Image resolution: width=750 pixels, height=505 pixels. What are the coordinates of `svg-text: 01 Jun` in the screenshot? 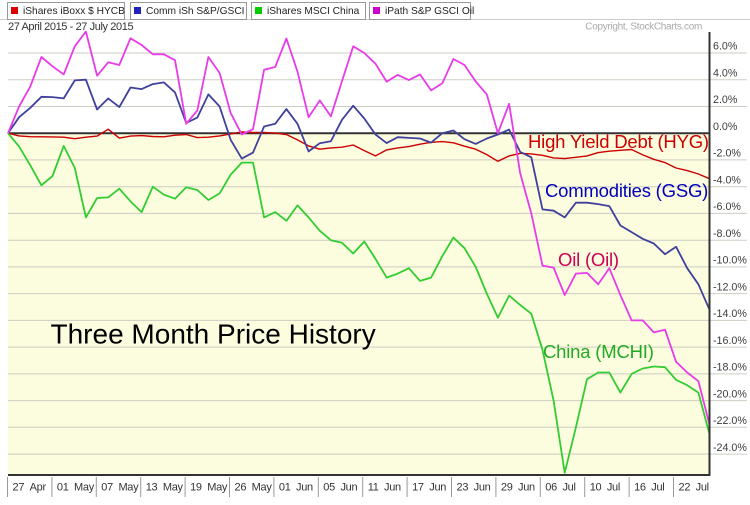 It's located at (296, 488).